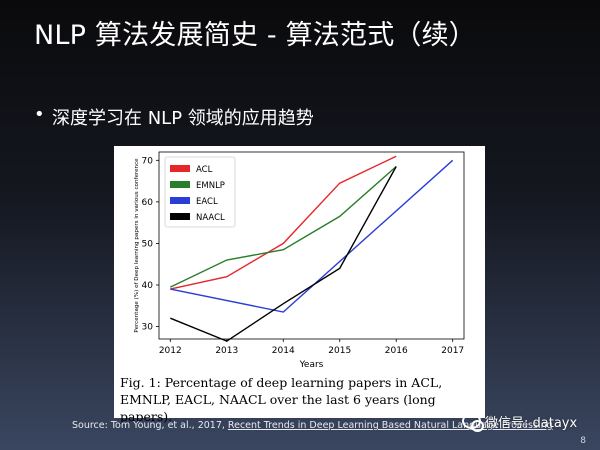  What do you see at coordinates (180, 168) in the screenshot?
I see `legend-swatch-acl` at bounding box center [180, 168].